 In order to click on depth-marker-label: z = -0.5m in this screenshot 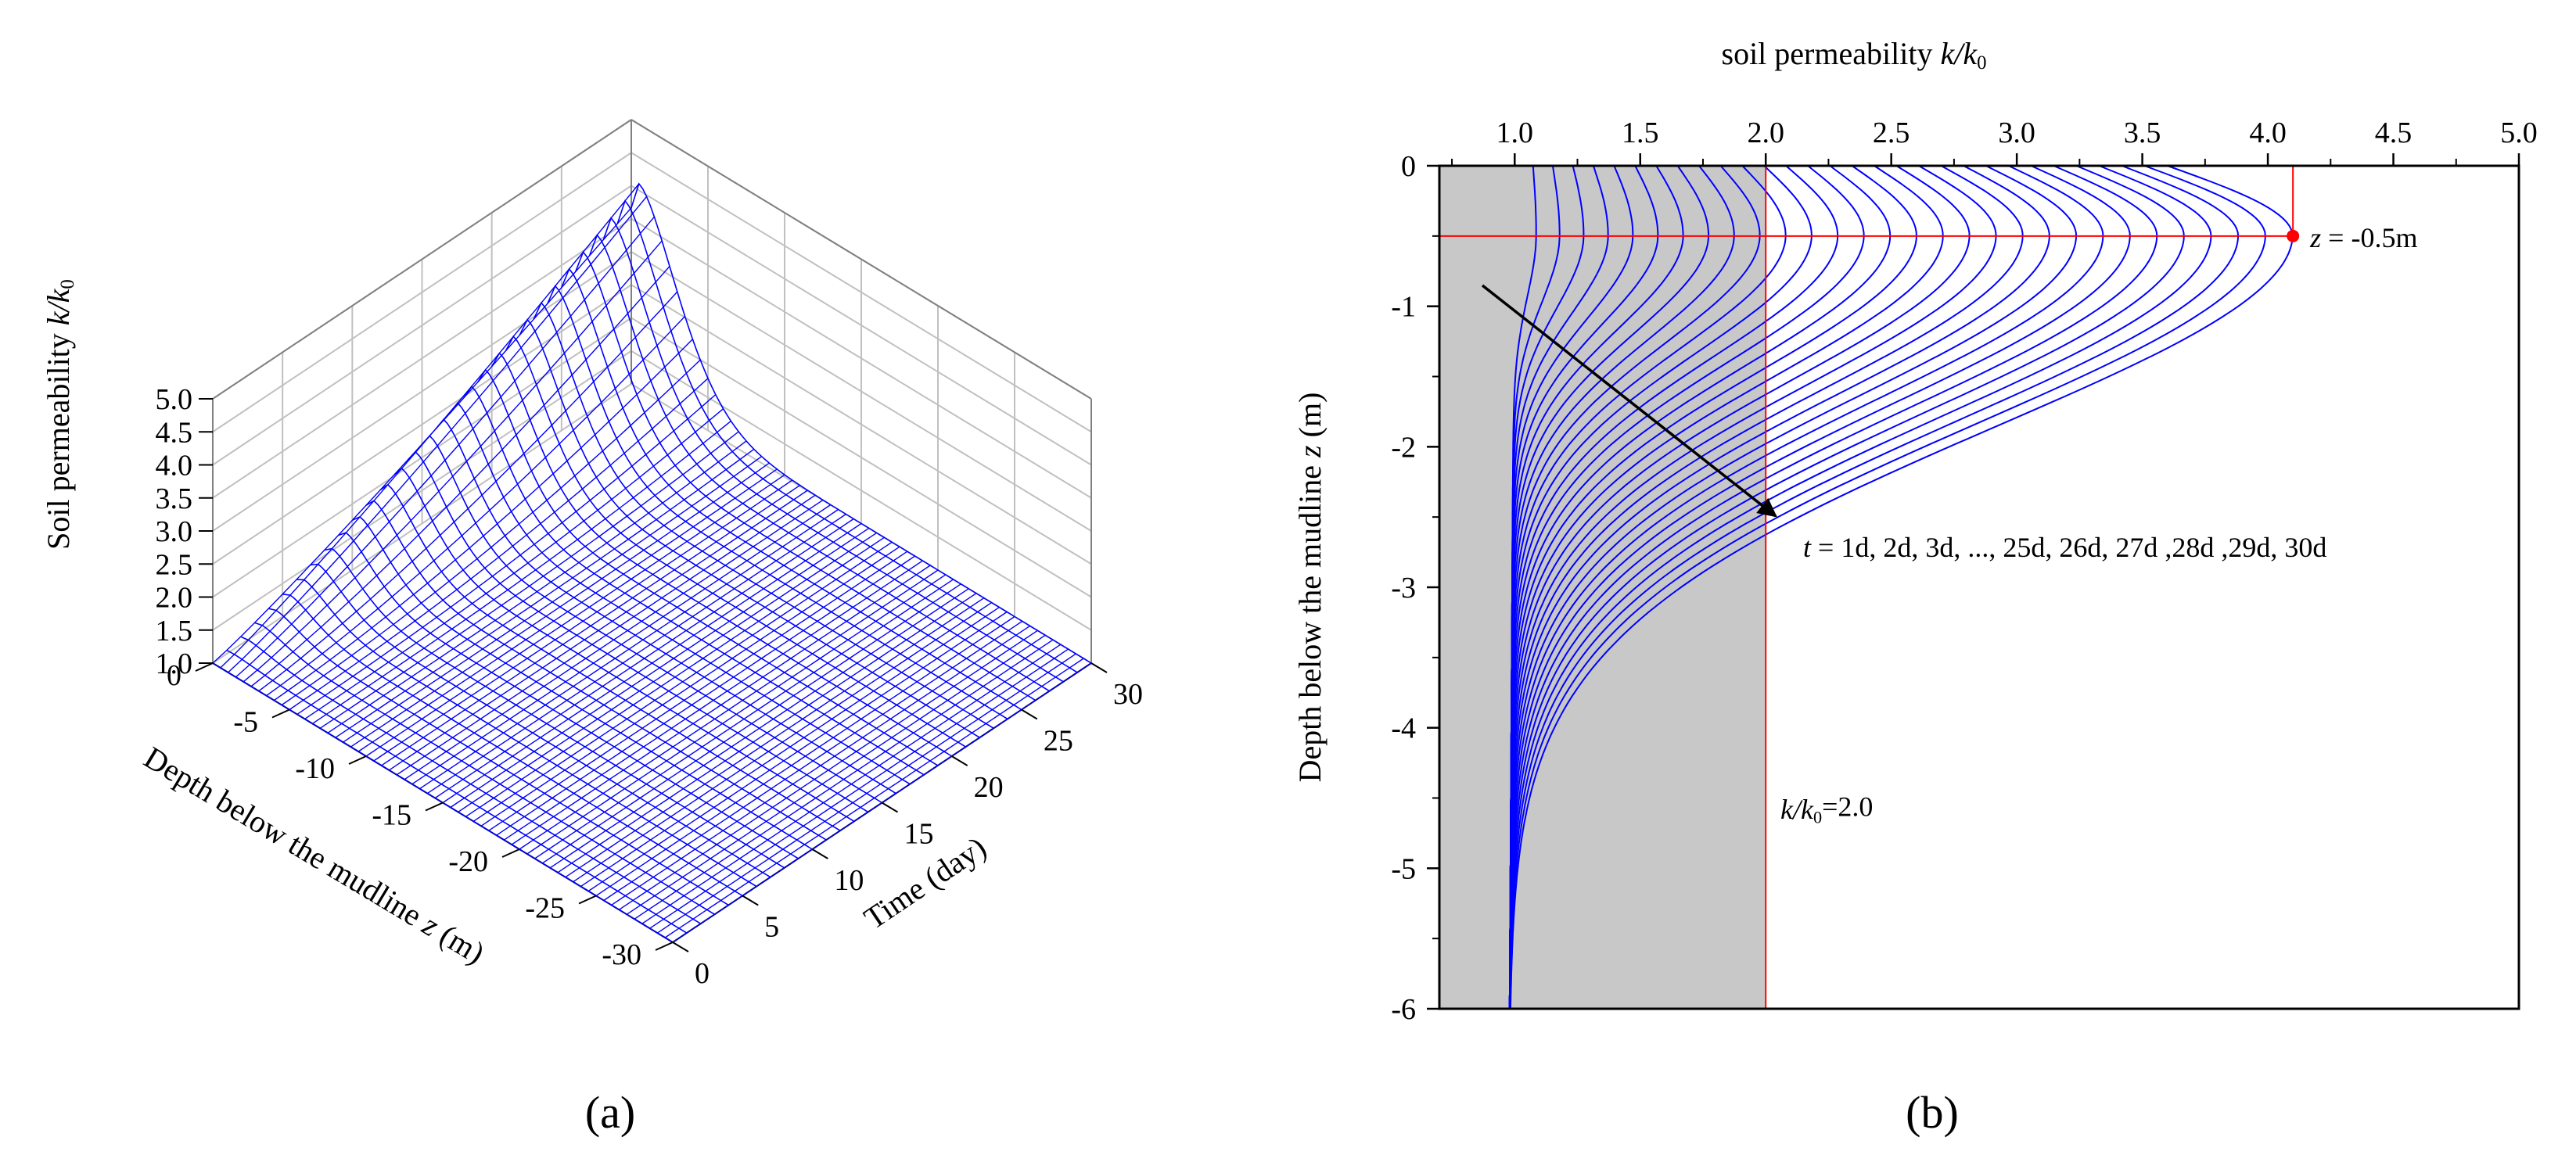, I will do `click(2363, 237)`.